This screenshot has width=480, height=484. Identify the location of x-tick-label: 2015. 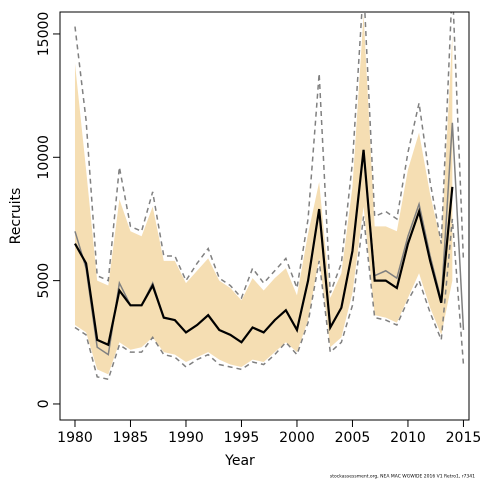
(463, 438).